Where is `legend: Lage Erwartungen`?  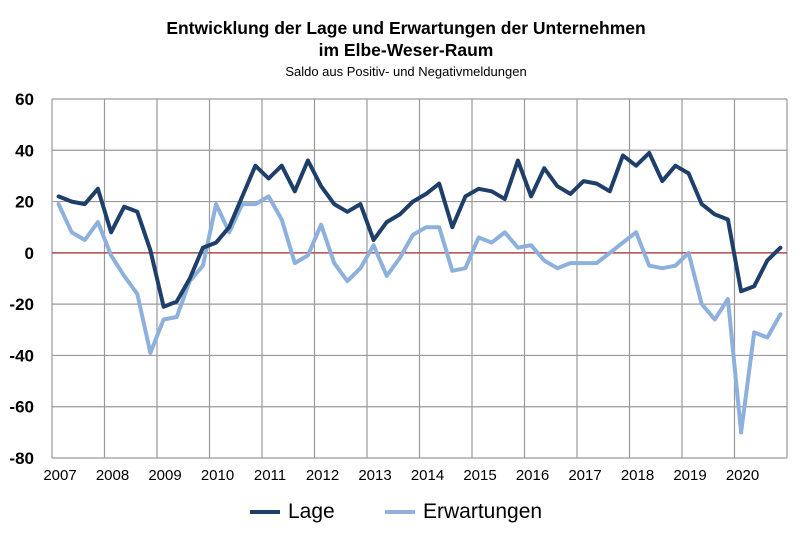
legend: Lage Erwartungen is located at coordinates (406, 515).